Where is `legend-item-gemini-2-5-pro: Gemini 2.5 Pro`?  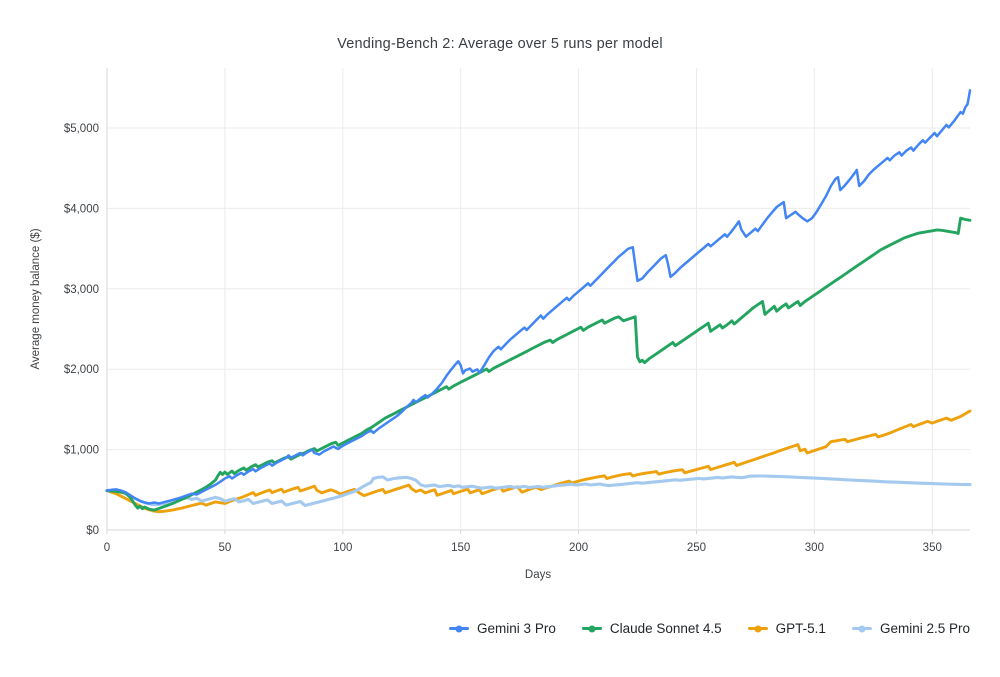 legend-item-gemini-2-5-pro: Gemini 2.5 Pro is located at coordinates (910, 628).